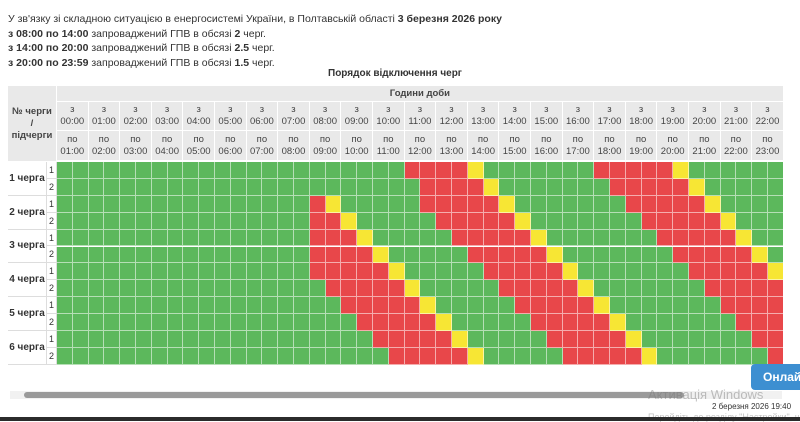  I want to click on hour-to: по 06:00, so click(231, 146).